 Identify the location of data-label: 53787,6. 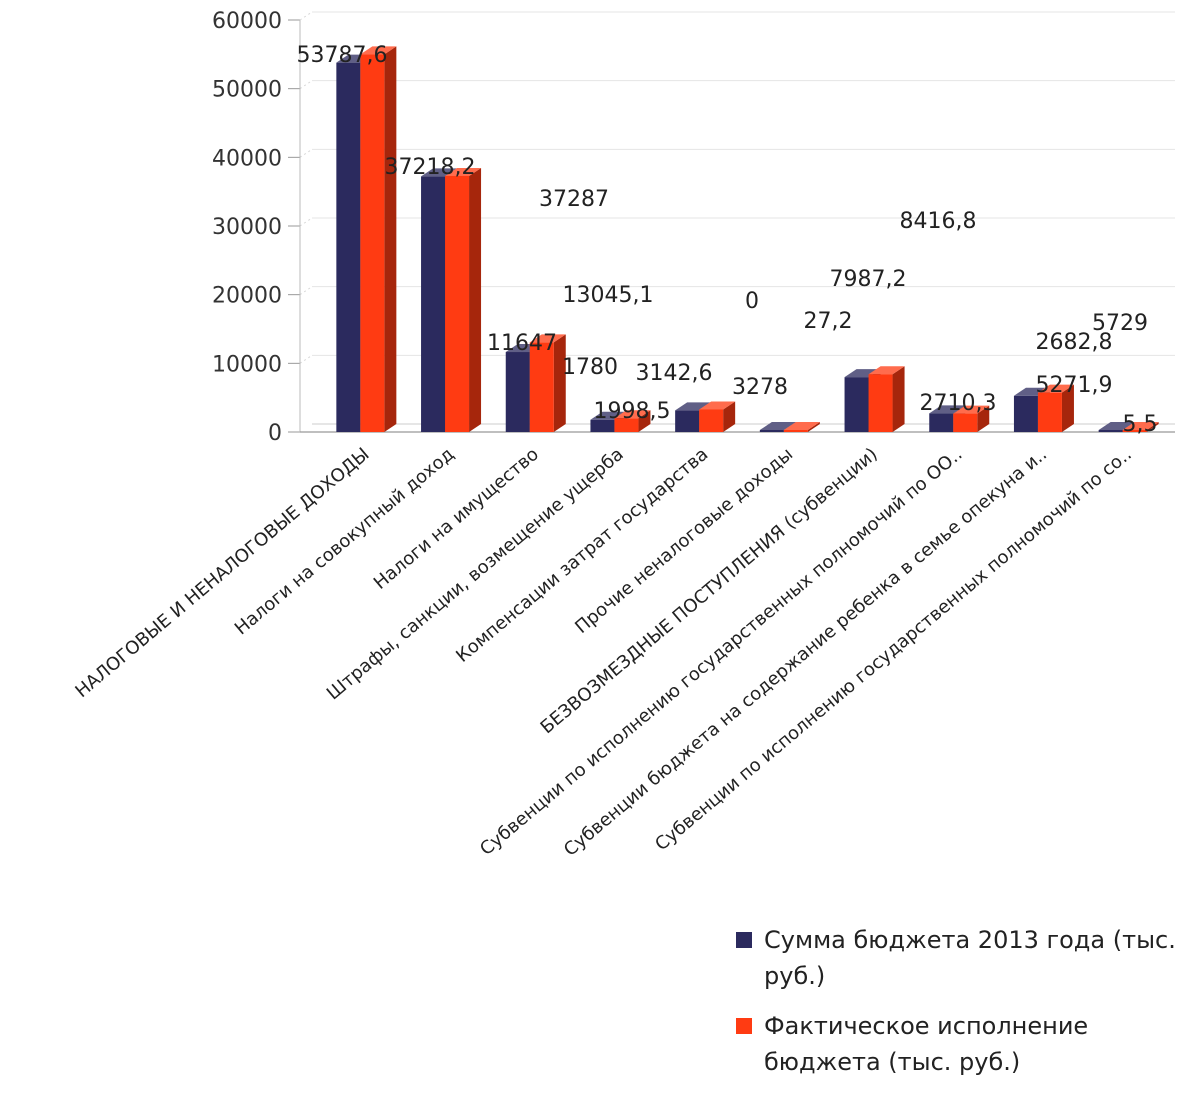
(342, 55).